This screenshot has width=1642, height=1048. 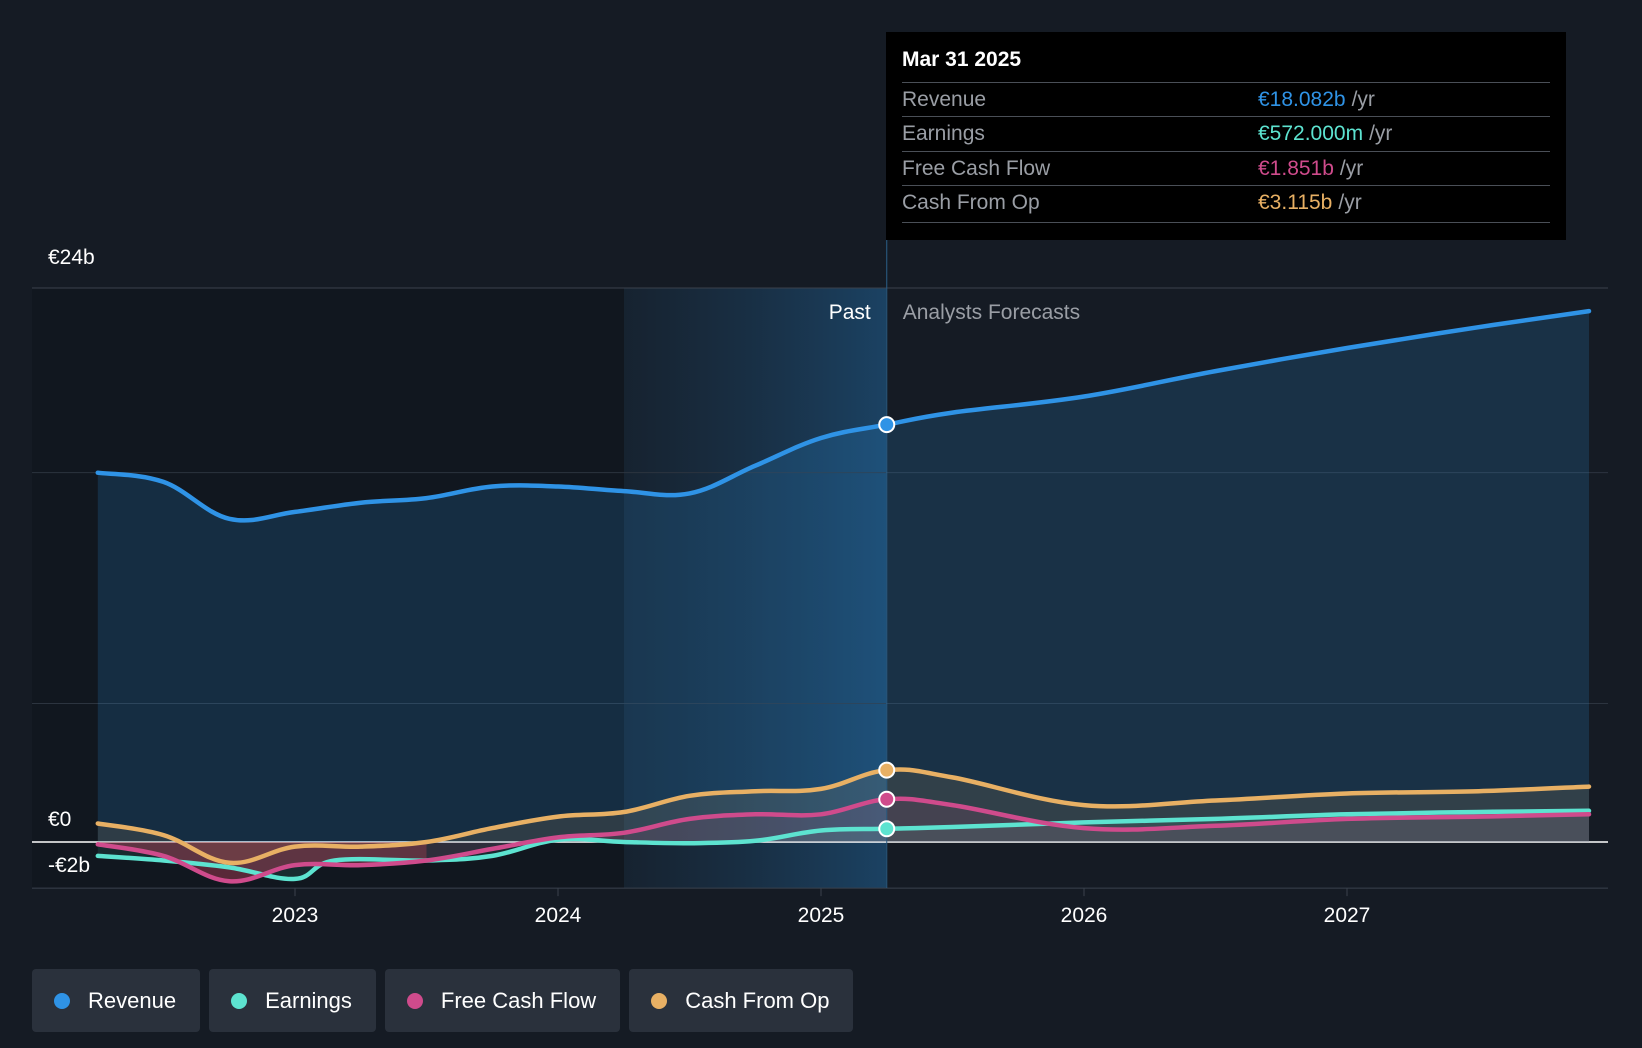 What do you see at coordinates (1226, 99) in the screenshot?
I see `tooltip-row-revenue: Revenue €18.082b/yr` at bounding box center [1226, 99].